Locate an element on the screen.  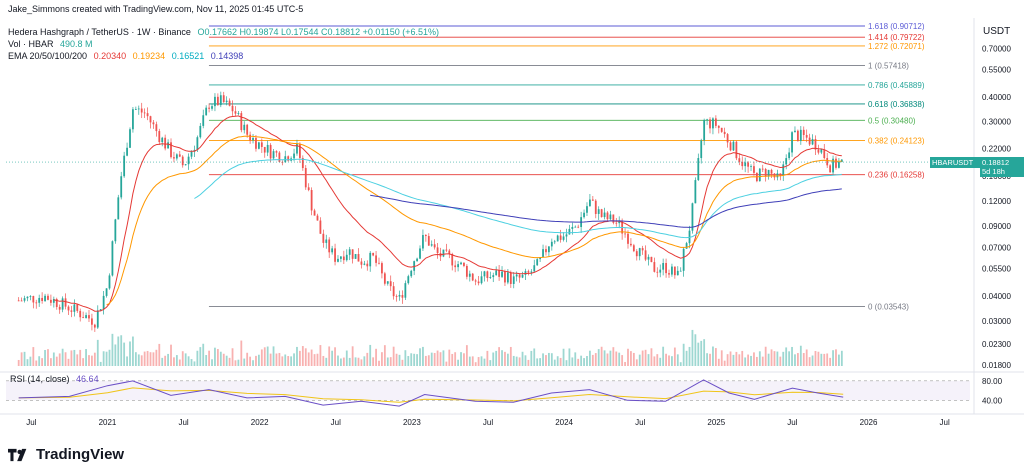
time-tick: Jul is located at coordinates (488, 422).